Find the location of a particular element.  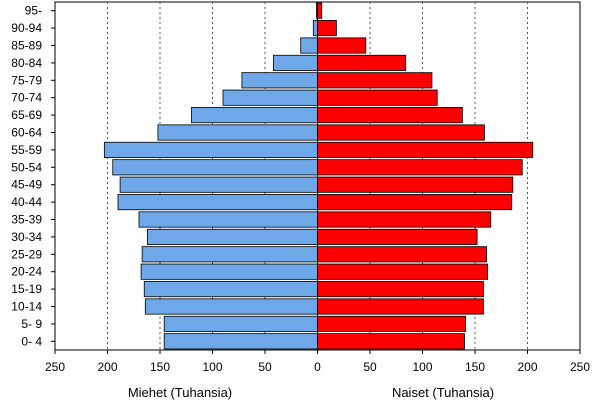

y-tick-label: 55-59 is located at coordinates (26, 150).